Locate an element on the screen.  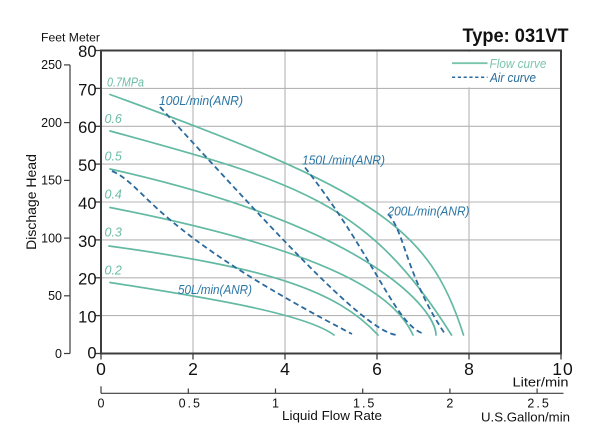
svg-text: 80 is located at coordinates (87, 52).